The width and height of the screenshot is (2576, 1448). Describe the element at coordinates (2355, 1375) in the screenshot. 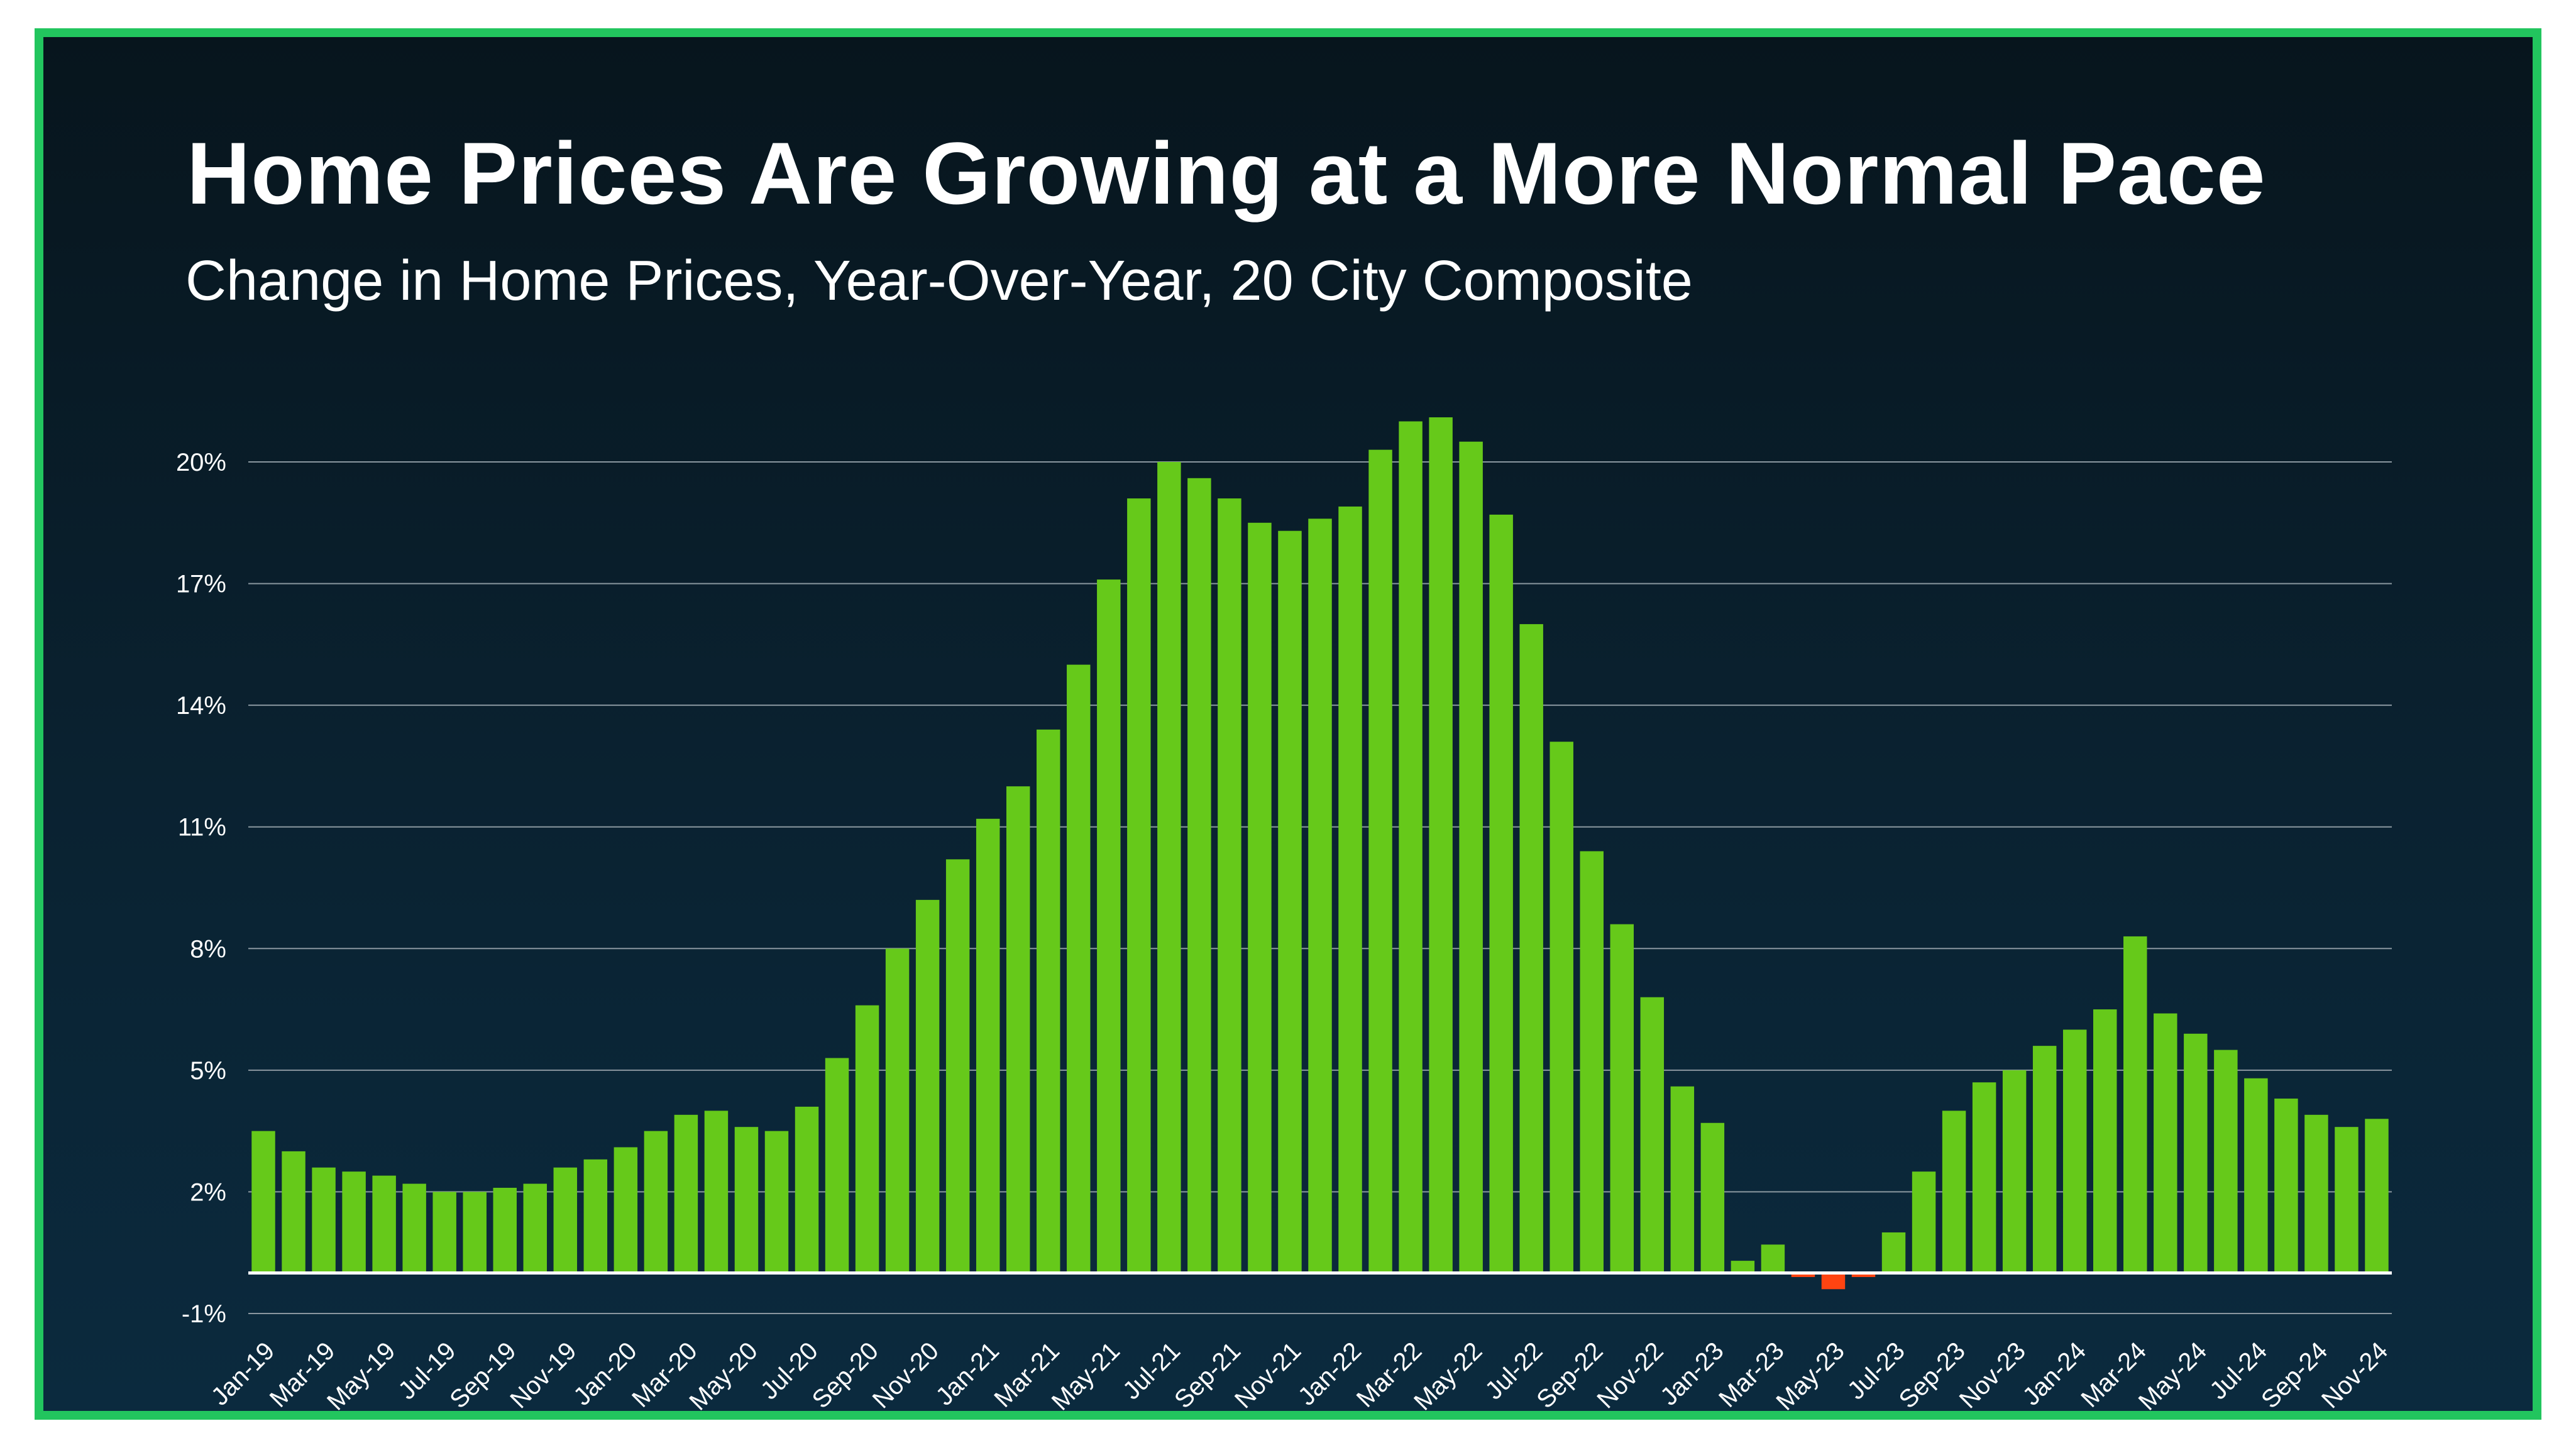

I see `x-tick-label: Nov-24` at that location.